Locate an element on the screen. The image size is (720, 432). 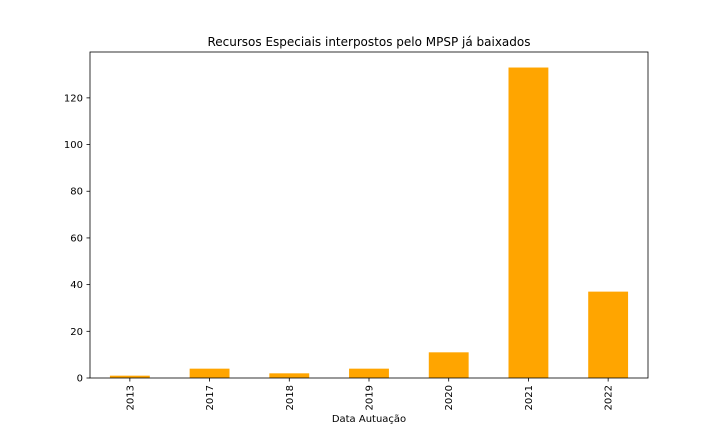
bar-2017 is located at coordinates (209, 373).